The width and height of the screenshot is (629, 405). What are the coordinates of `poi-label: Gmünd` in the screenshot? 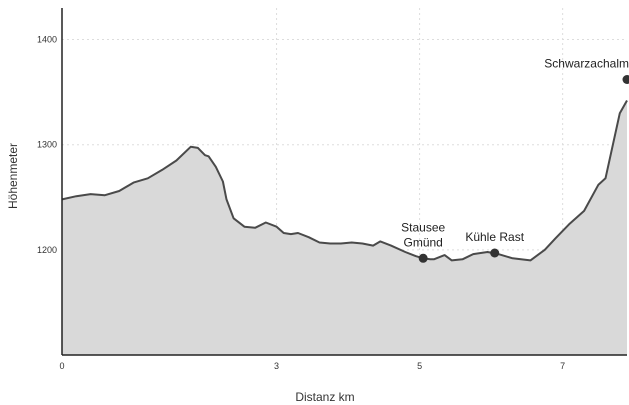 It's located at (422, 242).